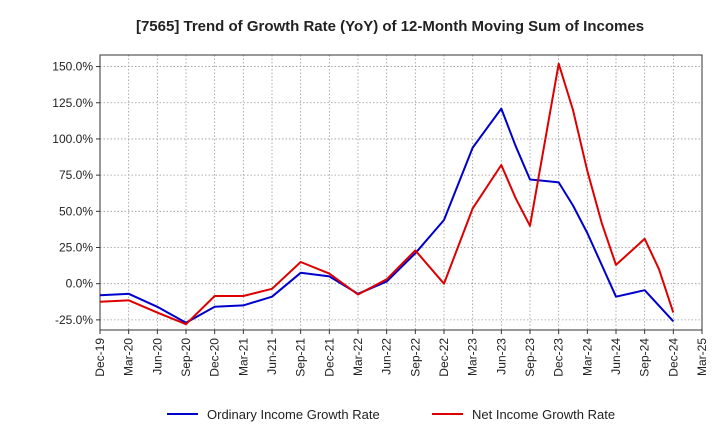  What do you see at coordinates (301, 357) in the screenshot?
I see `x-tick-label: Sep-21` at bounding box center [301, 357].